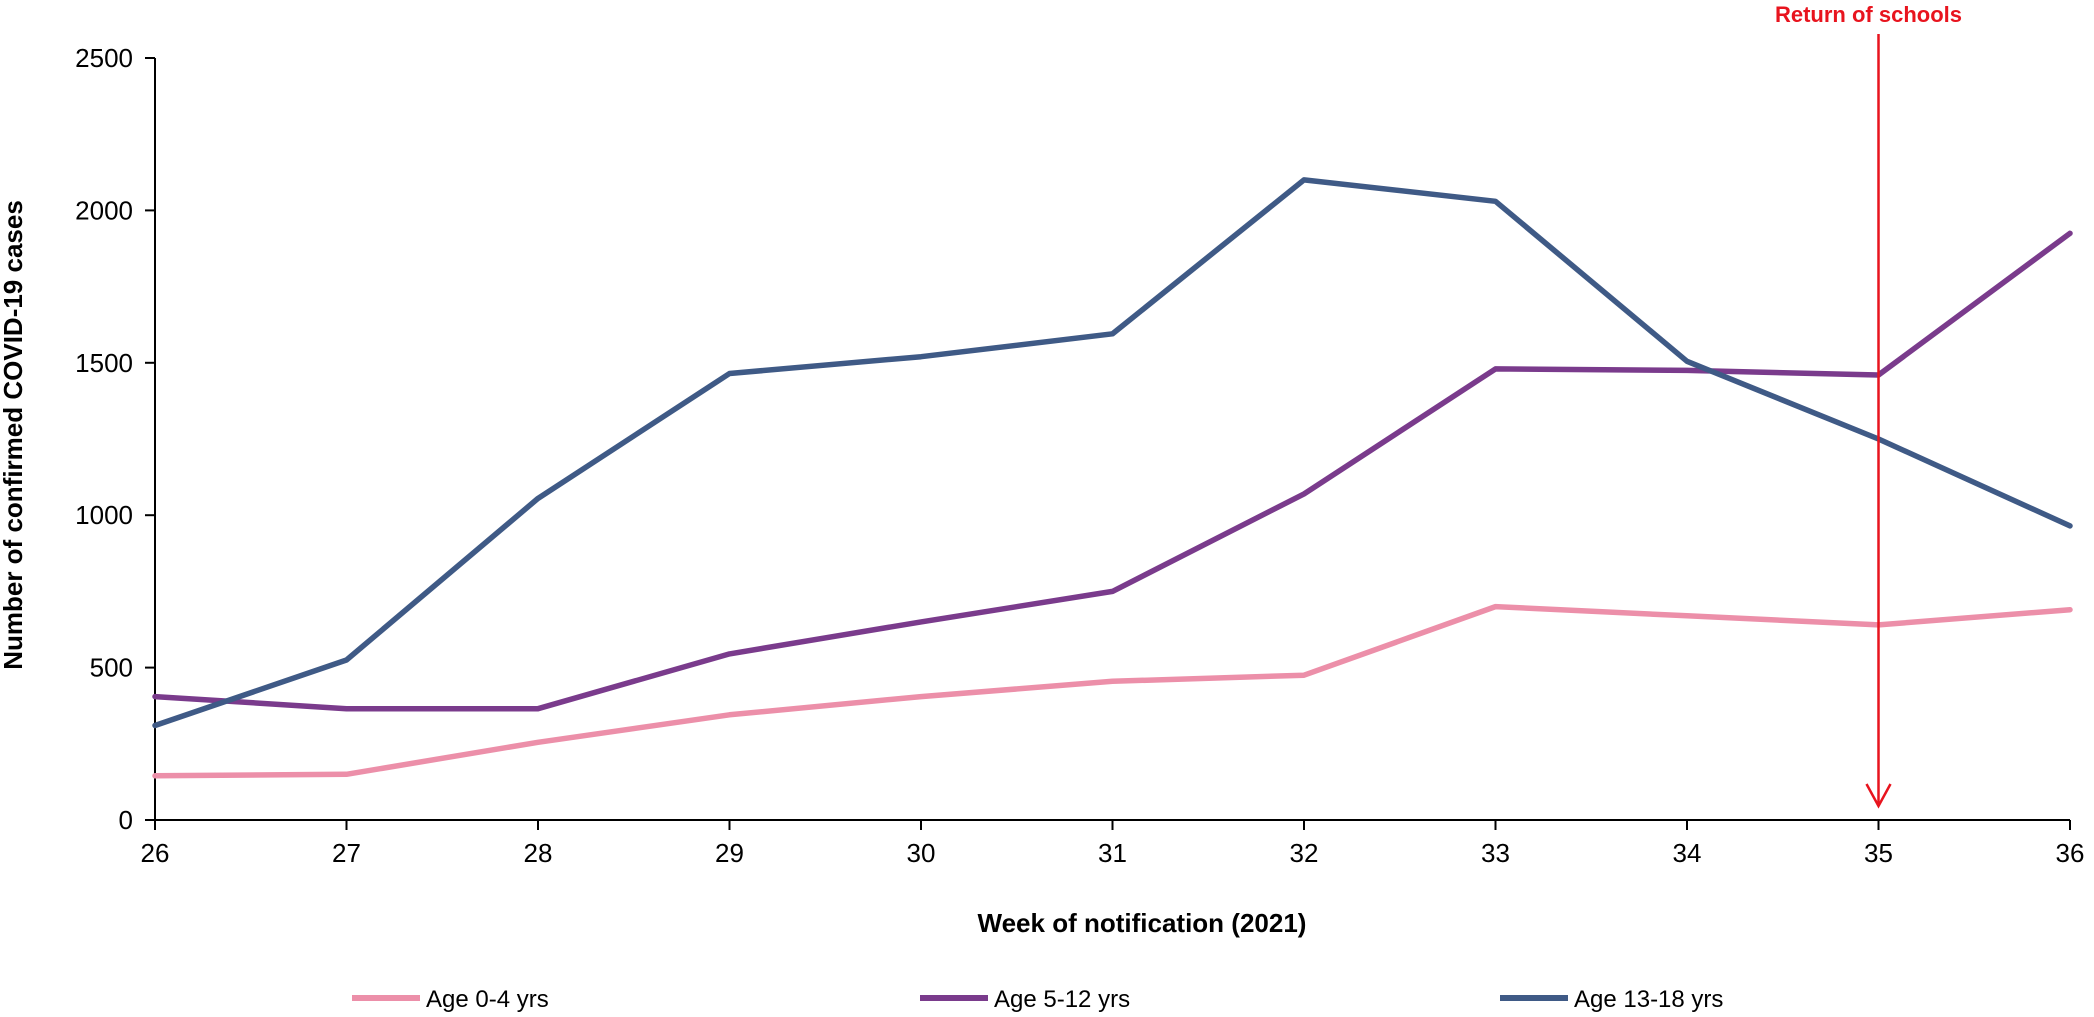 Image resolution: width=2094 pixels, height=1017 pixels. What do you see at coordinates (1868, 14) in the screenshot?
I see `annotation-label: Return of schools` at bounding box center [1868, 14].